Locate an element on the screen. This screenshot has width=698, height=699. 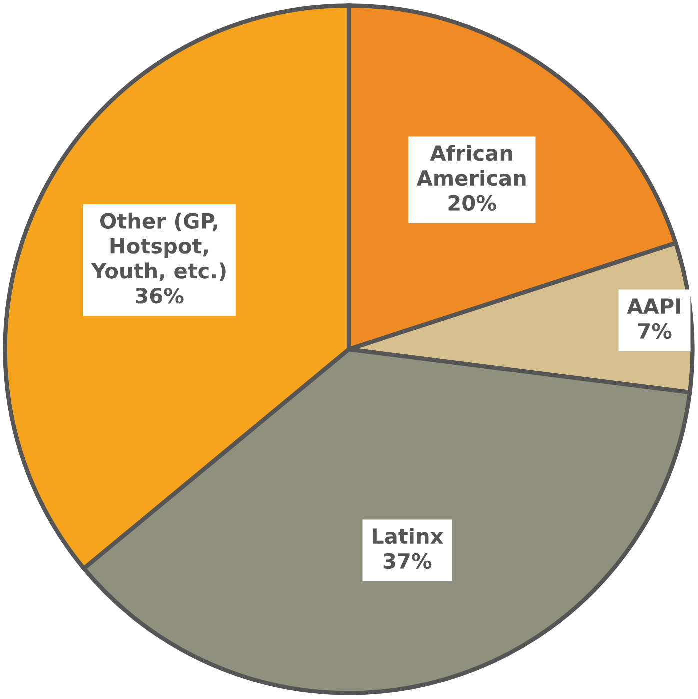
data-label: 37% is located at coordinates (408, 561).